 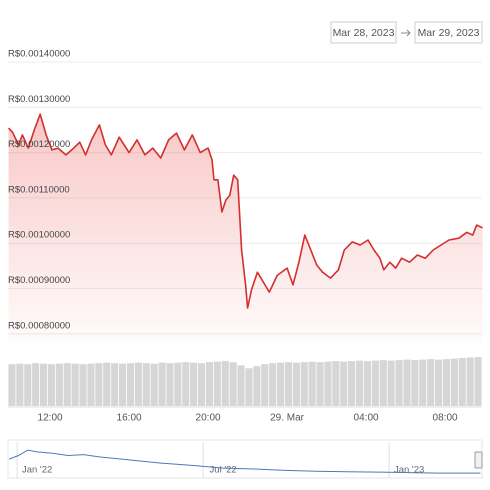 I want to click on navigator-label: Jul '22, so click(x=223, y=470).